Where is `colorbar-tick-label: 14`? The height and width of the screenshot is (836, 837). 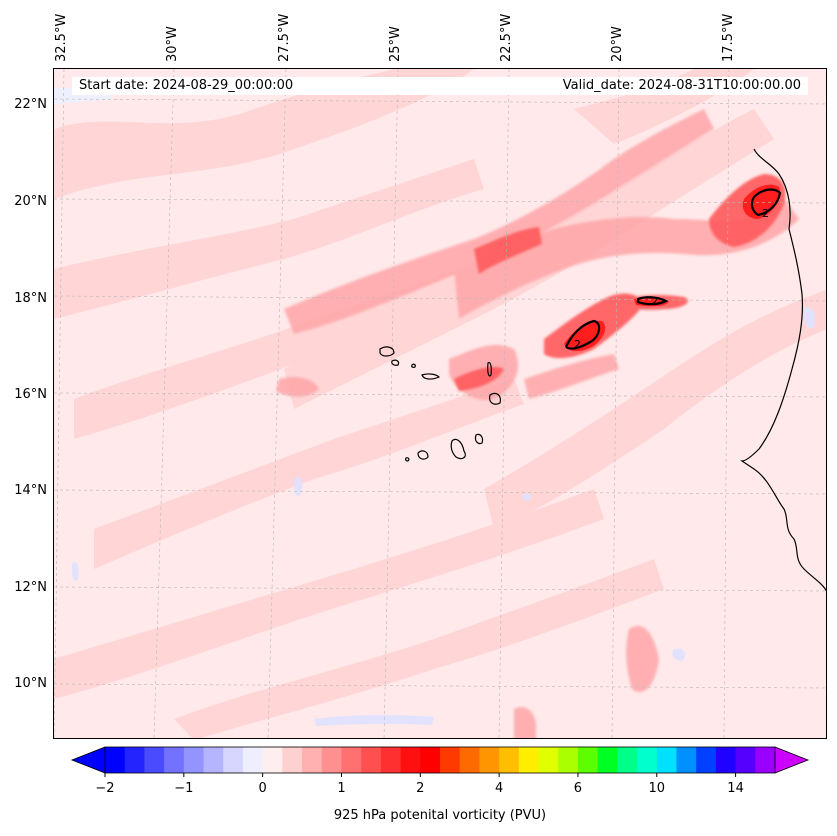
colorbar-tick-label: 14 is located at coordinates (735, 788).